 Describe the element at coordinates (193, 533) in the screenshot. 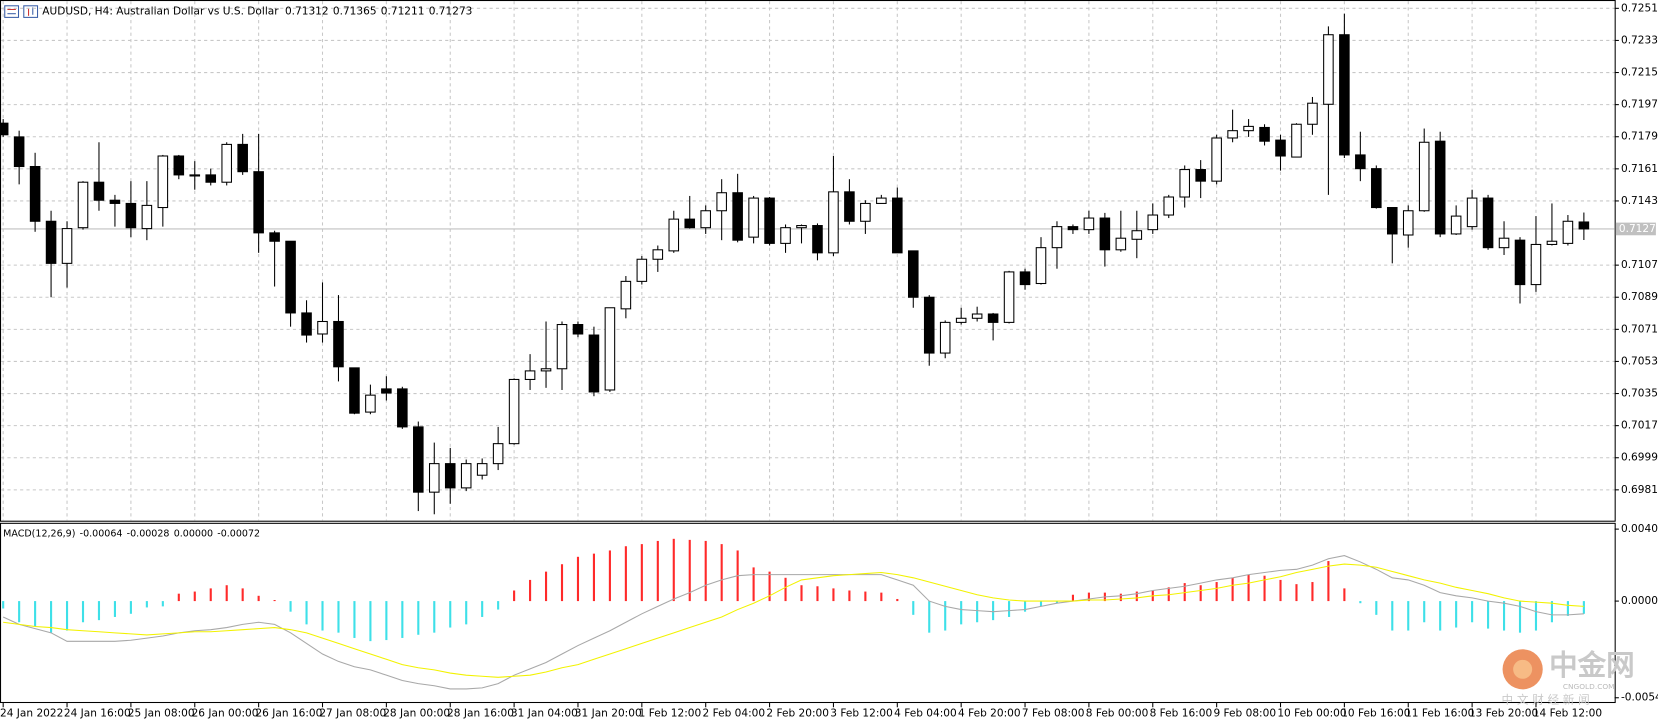

I see `title-value: 0.00000` at that location.